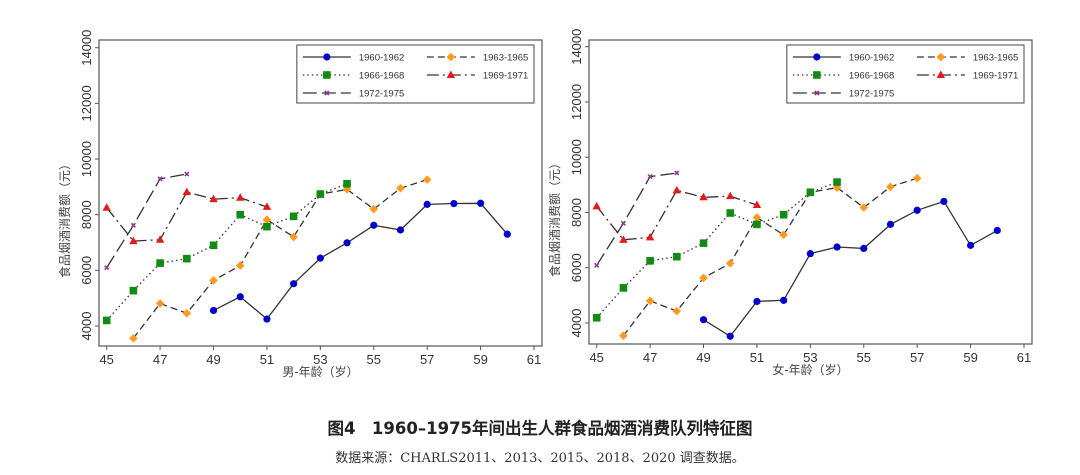 This screenshot has width=1080, height=475. I want to click on y-tick-label: 12000, so click(86, 103).